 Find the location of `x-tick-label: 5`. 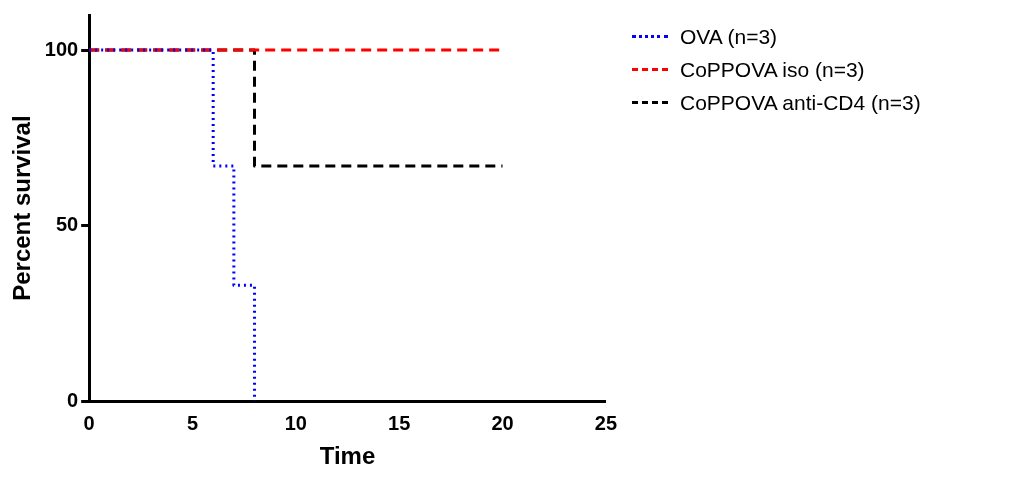

x-tick-label: 5 is located at coordinates (192, 422).